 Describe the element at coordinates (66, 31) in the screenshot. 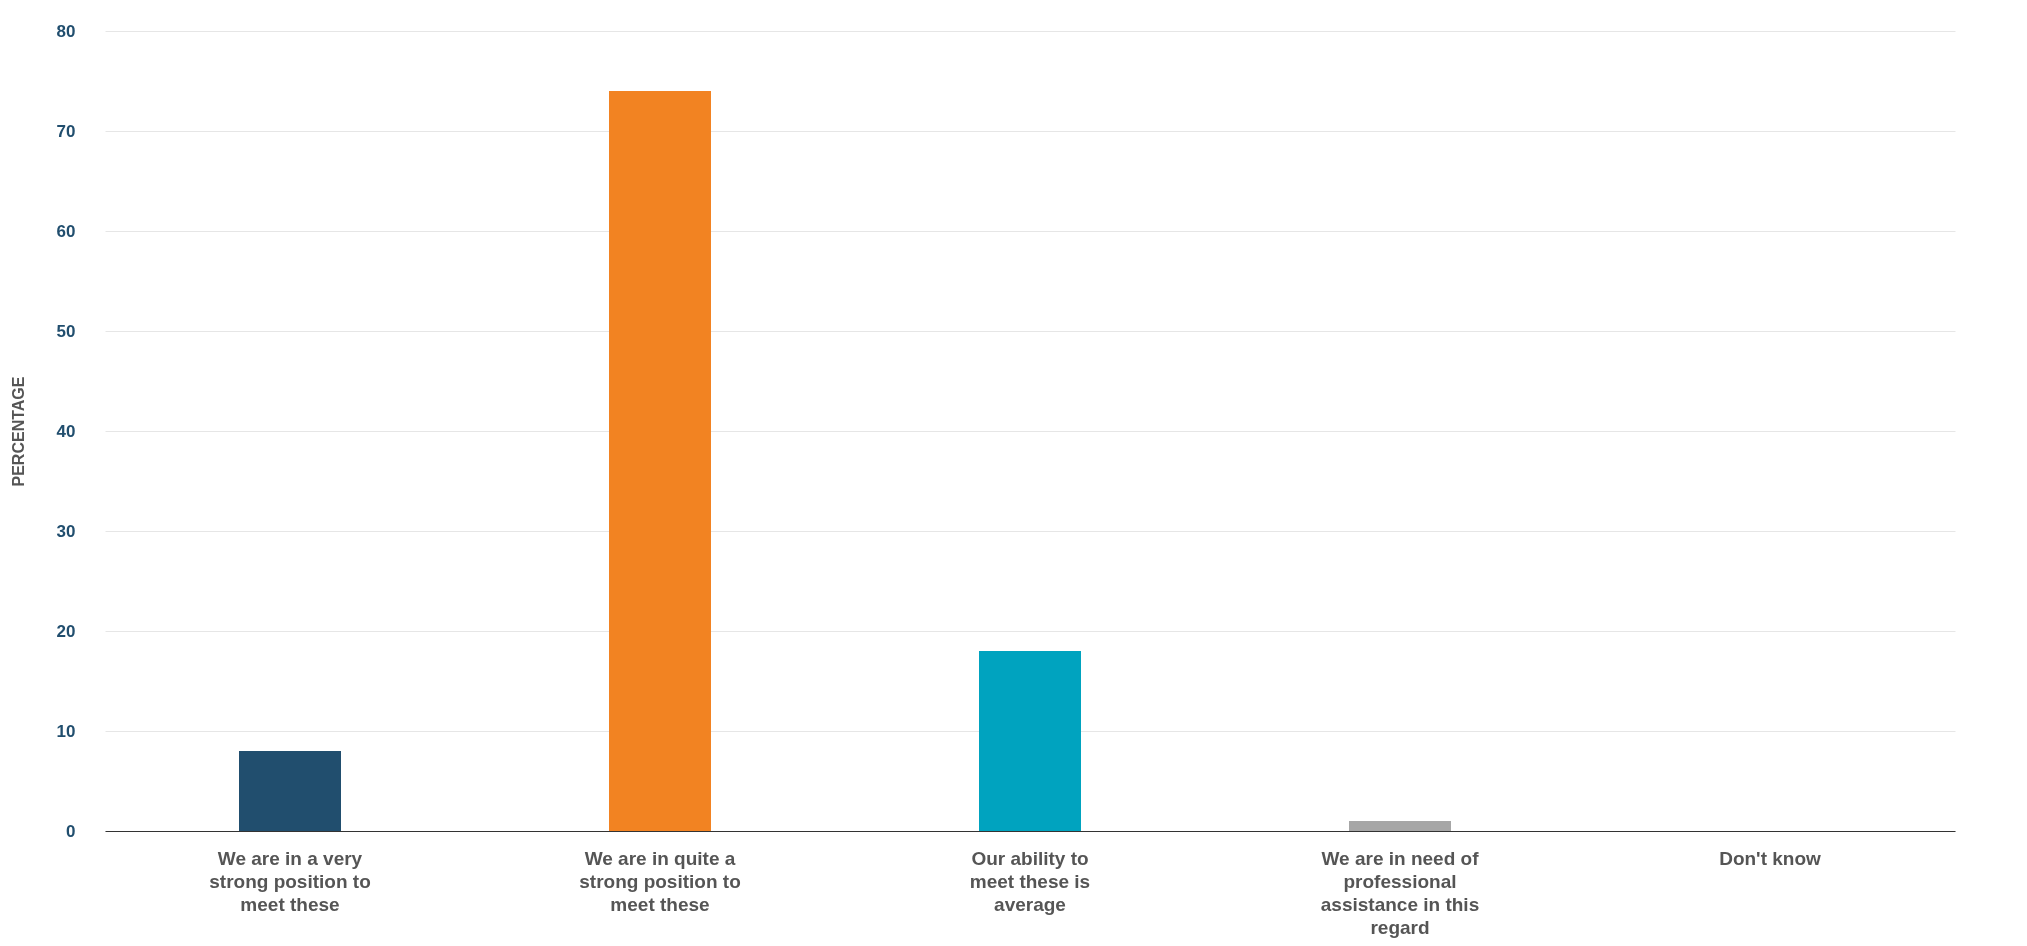

I see `y-tick-label: 80` at that location.